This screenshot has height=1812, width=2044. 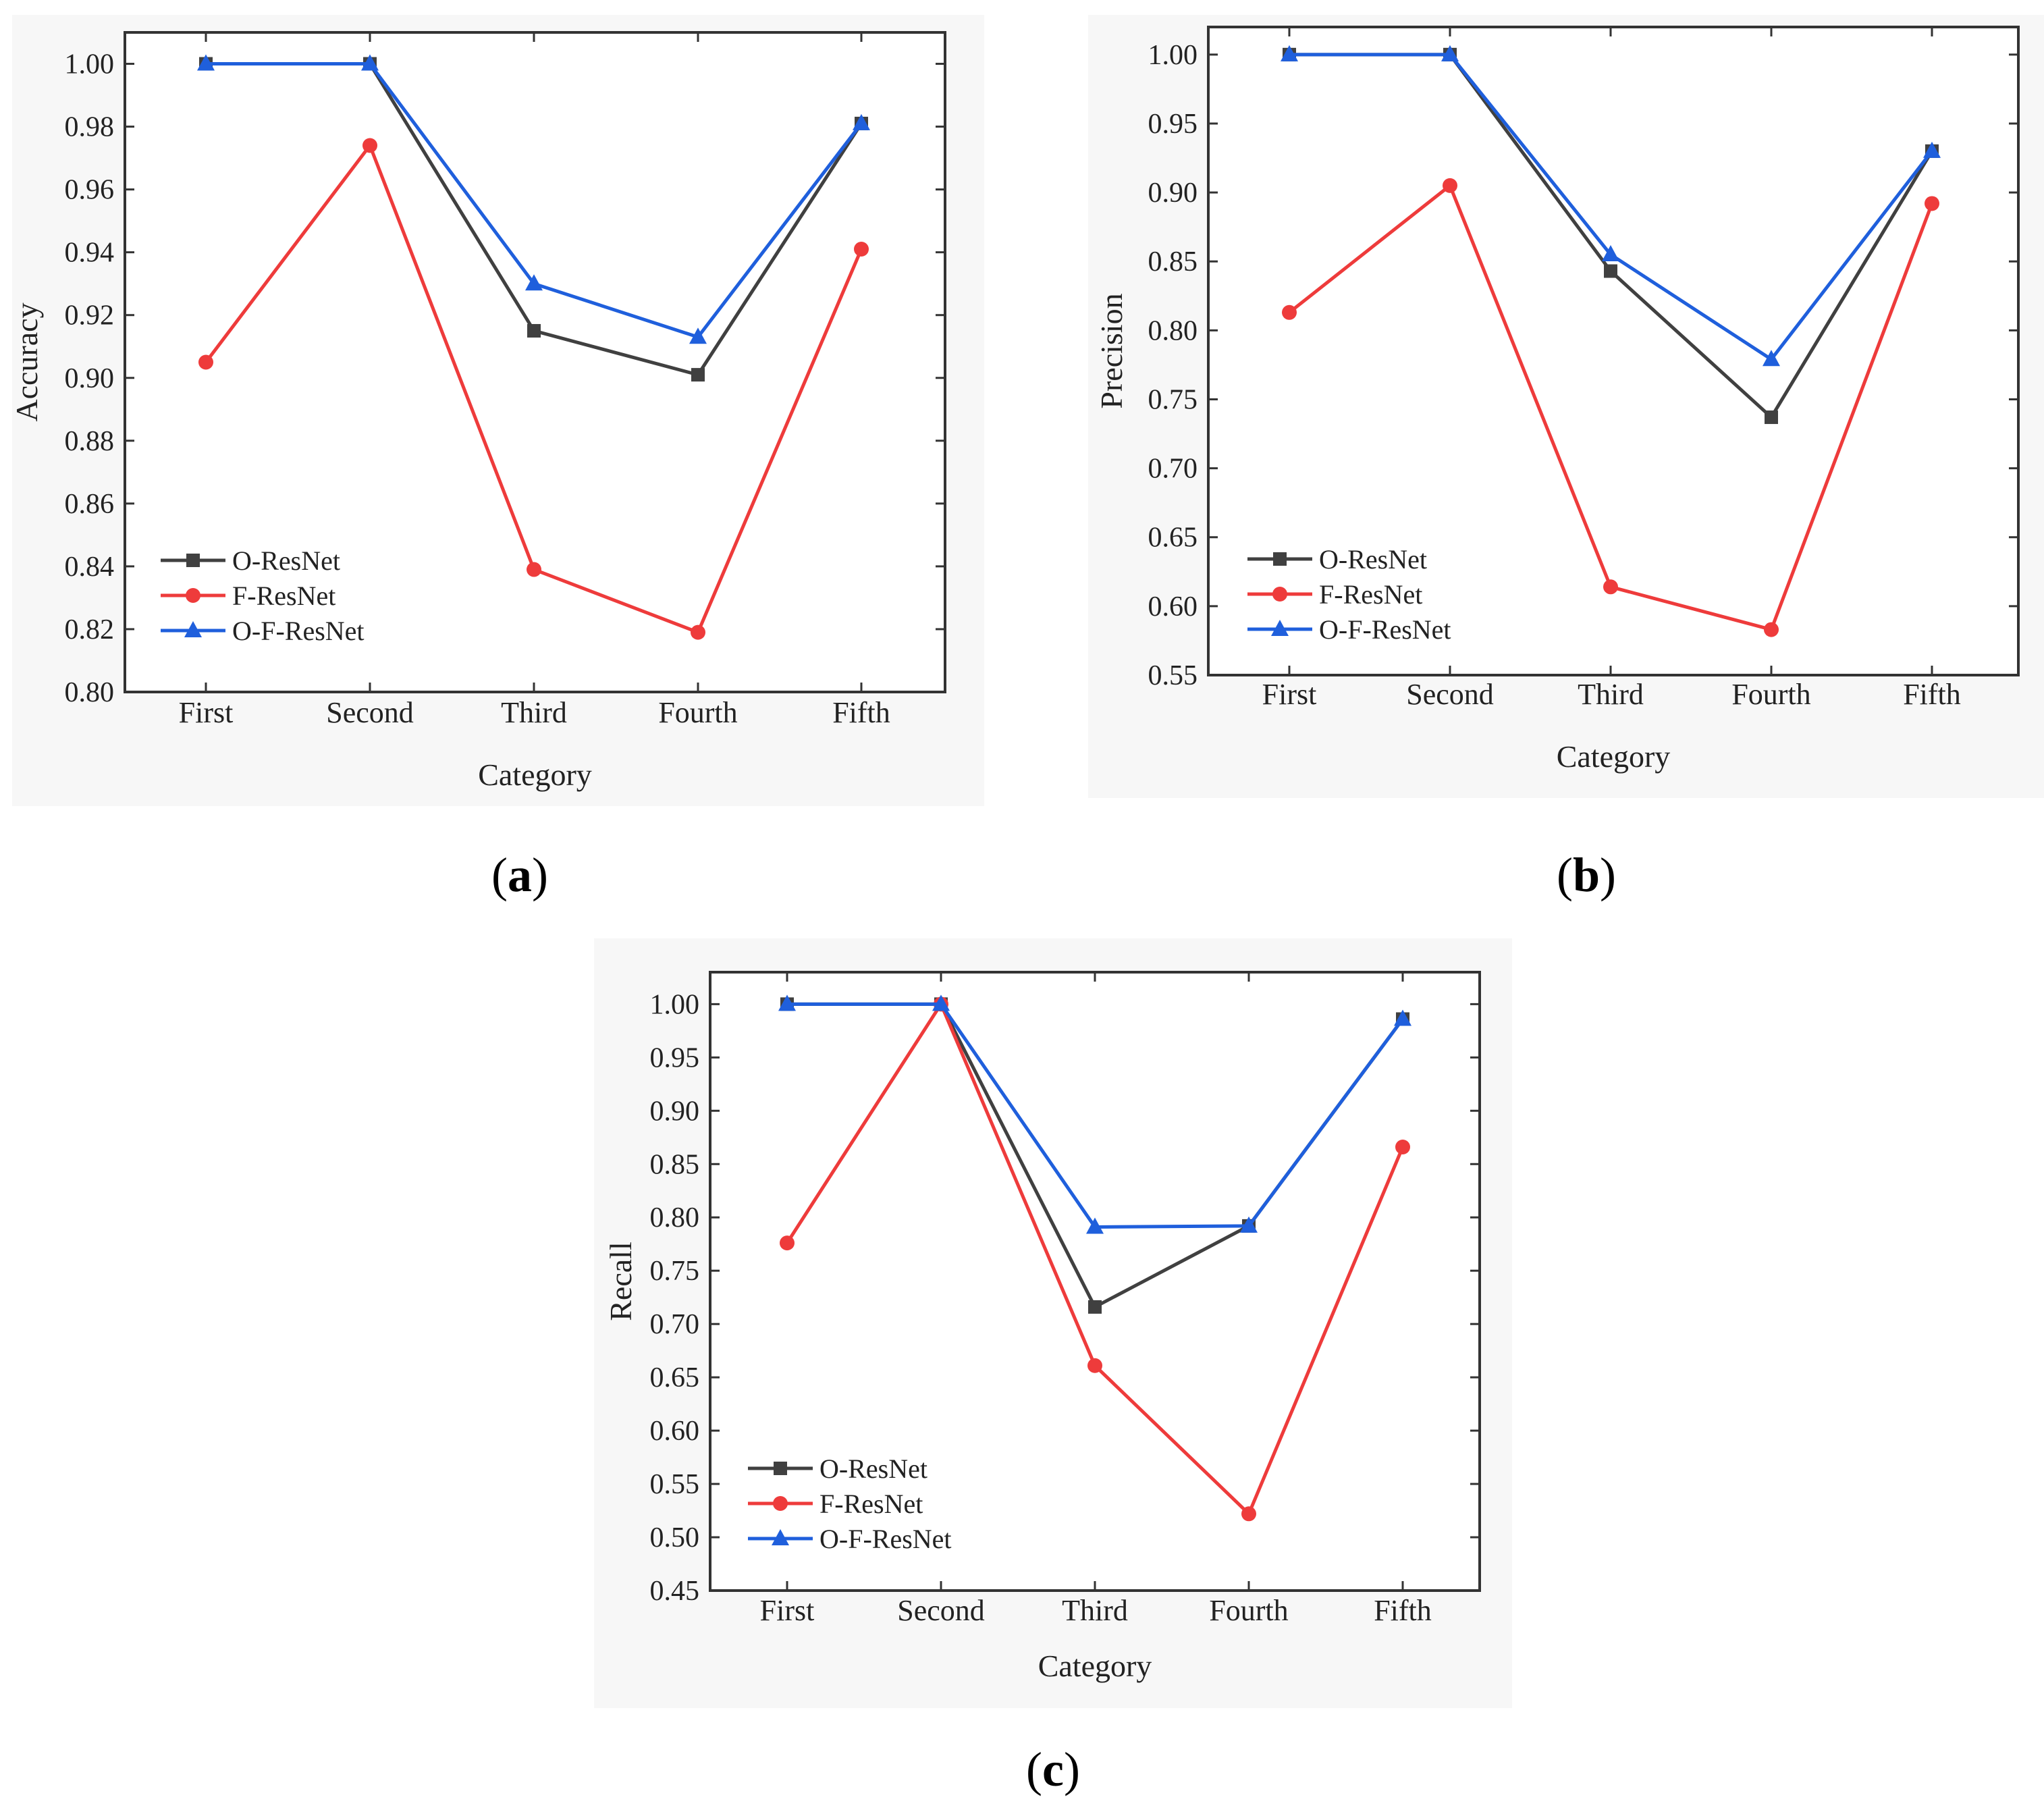 What do you see at coordinates (620, 1281) in the screenshot?
I see `y-axis-title: Recall` at bounding box center [620, 1281].